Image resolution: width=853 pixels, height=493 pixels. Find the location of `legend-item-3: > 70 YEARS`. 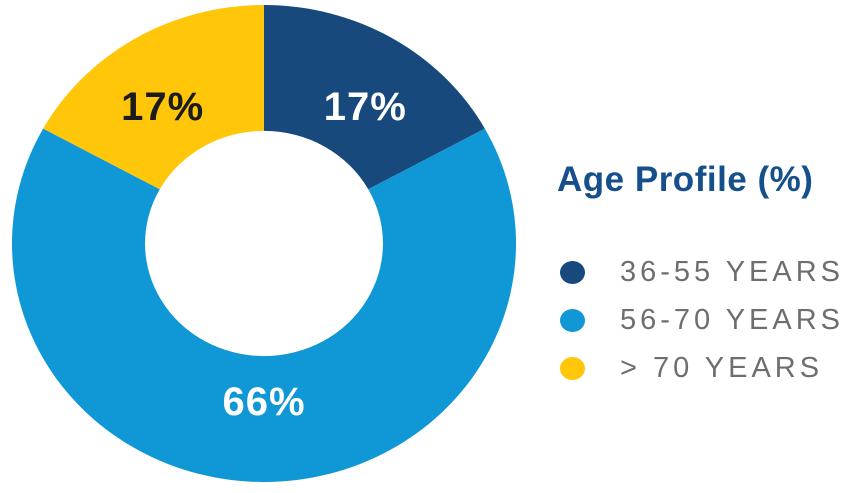

legend-item-3: > 70 YEARS is located at coordinates (702, 368).